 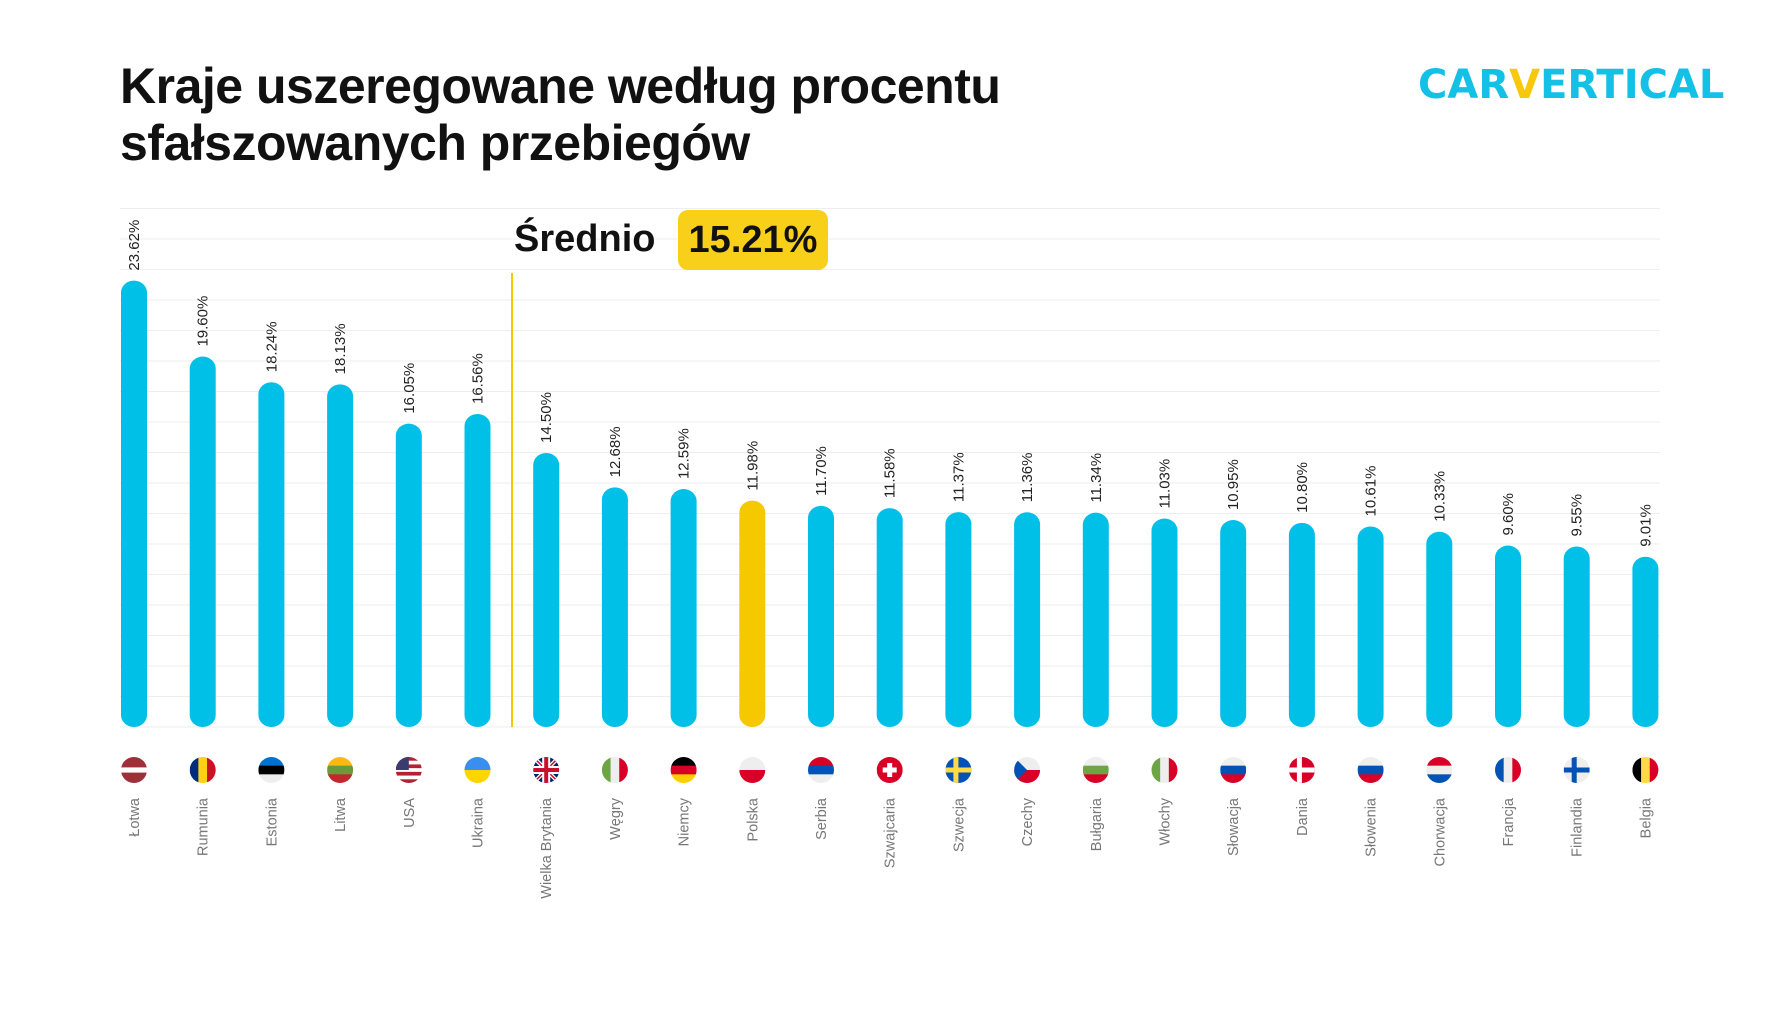 I want to click on category-label: Węgry, so click(x=616, y=818).